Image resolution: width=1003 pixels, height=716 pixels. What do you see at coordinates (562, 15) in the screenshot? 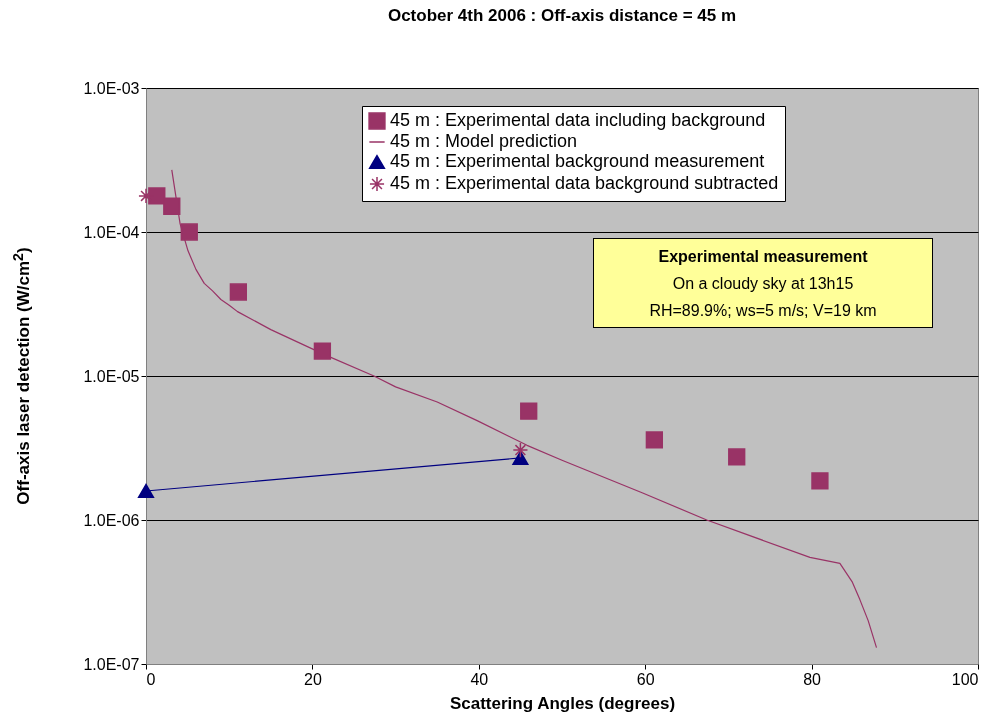
I see `chart-title: October 4th 2006 : Off-axis distance = 45 m` at bounding box center [562, 15].